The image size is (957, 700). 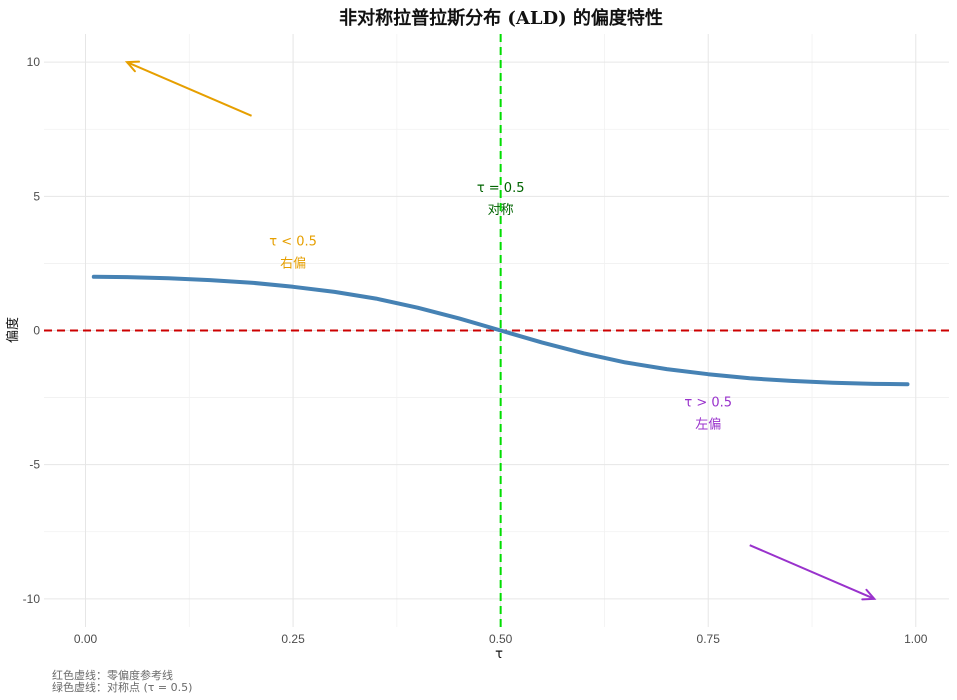 I want to click on y-axis-label: 偏度, so click(x=13, y=330).